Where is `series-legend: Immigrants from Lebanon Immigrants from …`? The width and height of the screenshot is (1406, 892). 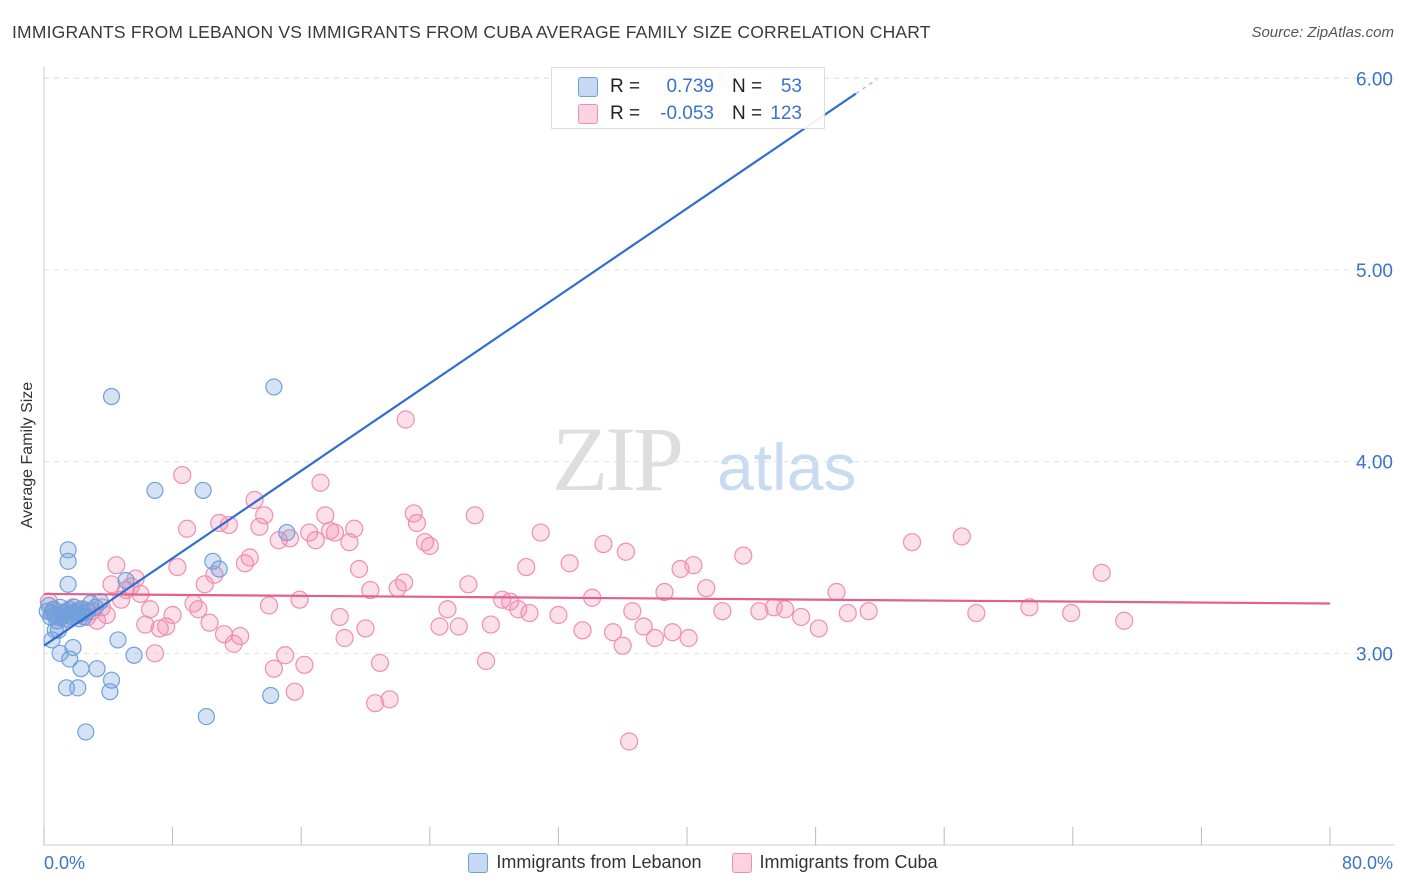 series-legend: Immigrants from Lebanon Immigrants from … is located at coordinates (703, 862).